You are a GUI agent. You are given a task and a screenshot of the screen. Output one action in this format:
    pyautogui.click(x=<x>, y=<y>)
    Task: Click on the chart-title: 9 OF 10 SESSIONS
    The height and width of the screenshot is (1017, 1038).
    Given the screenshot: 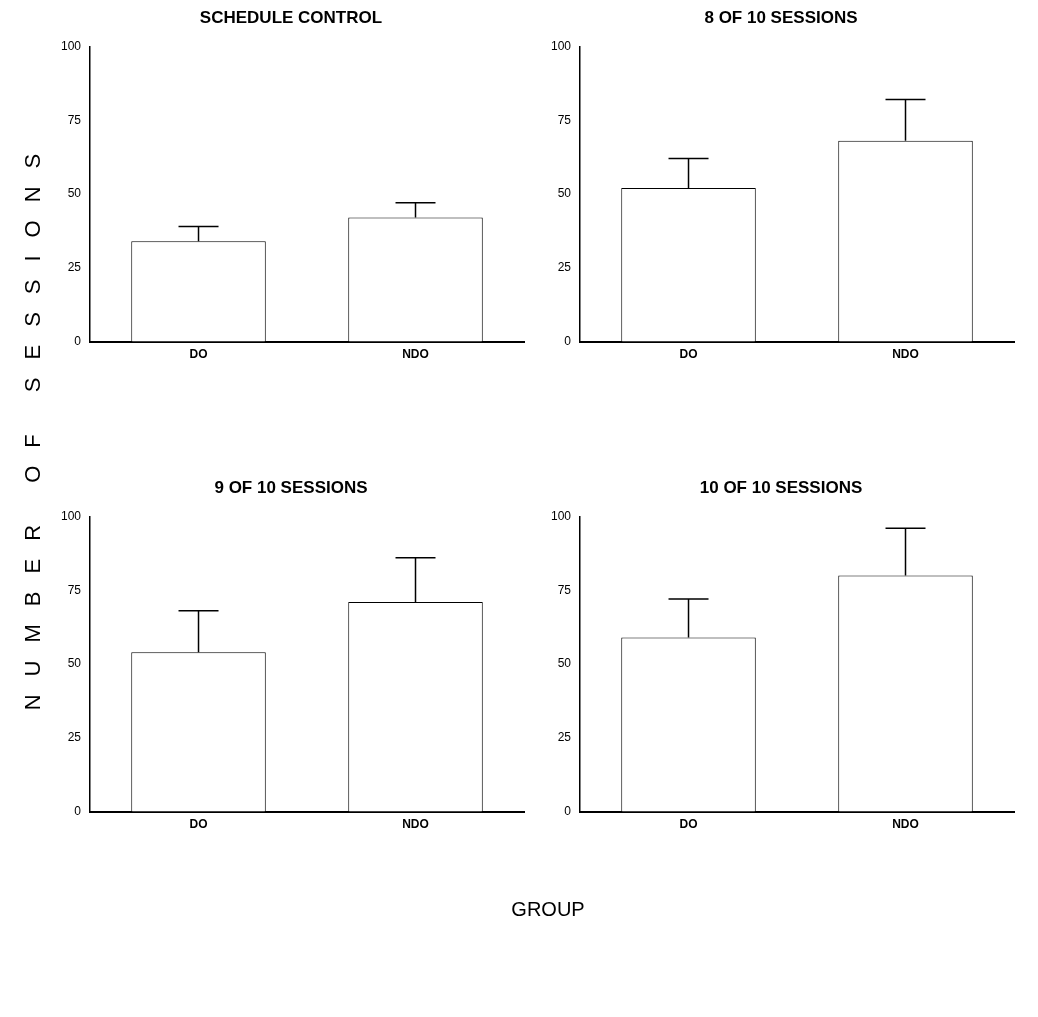 What is the action you would take?
    pyautogui.click(x=291, y=487)
    